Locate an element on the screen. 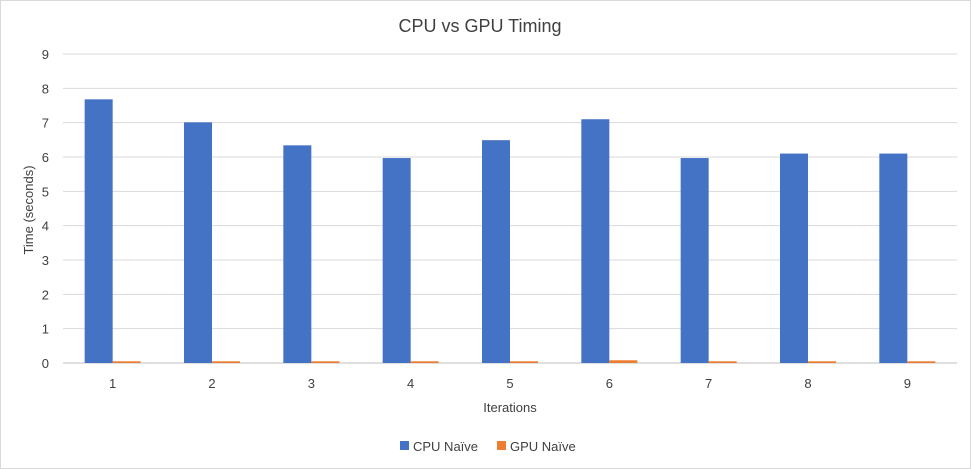  x-axis-label: Iterations is located at coordinates (510, 407).